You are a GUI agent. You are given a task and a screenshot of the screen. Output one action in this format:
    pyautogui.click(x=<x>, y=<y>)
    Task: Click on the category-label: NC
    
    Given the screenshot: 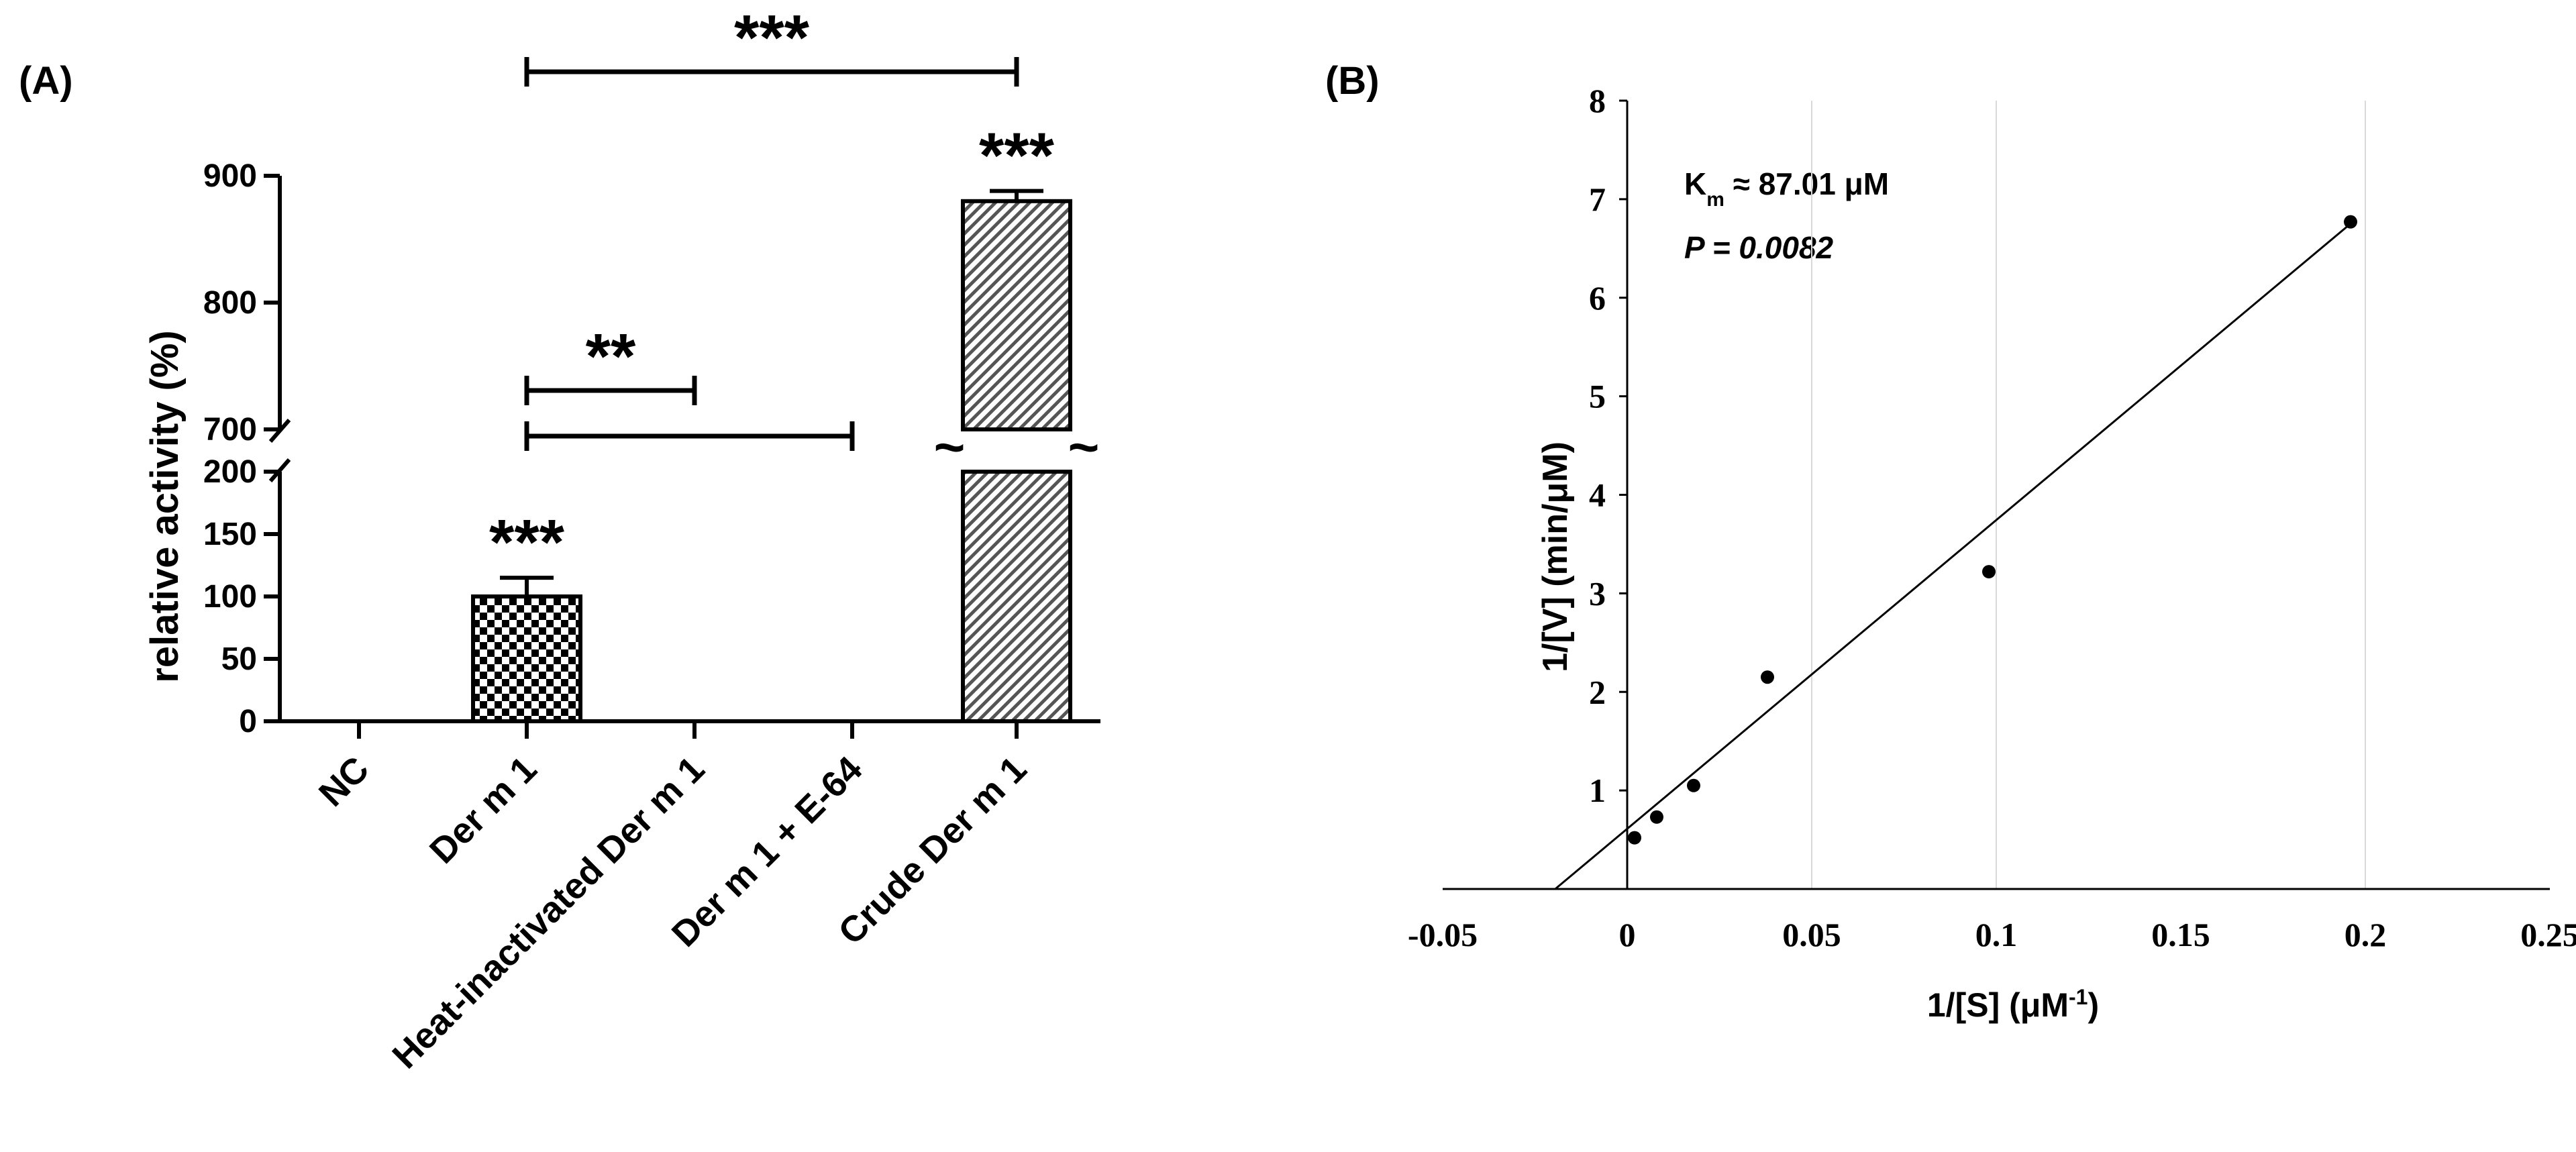 What is the action you would take?
    pyautogui.click(x=344, y=782)
    